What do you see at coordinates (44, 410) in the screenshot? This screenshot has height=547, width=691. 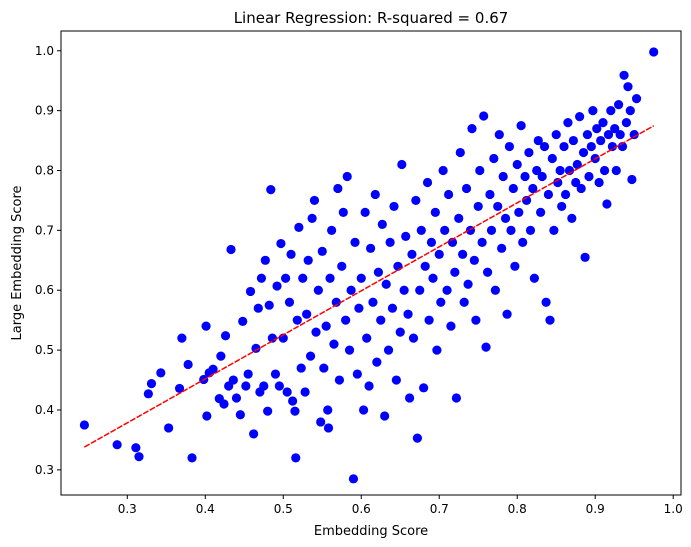 I see `y-tick-label: 0.4` at bounding box center [44, 410].